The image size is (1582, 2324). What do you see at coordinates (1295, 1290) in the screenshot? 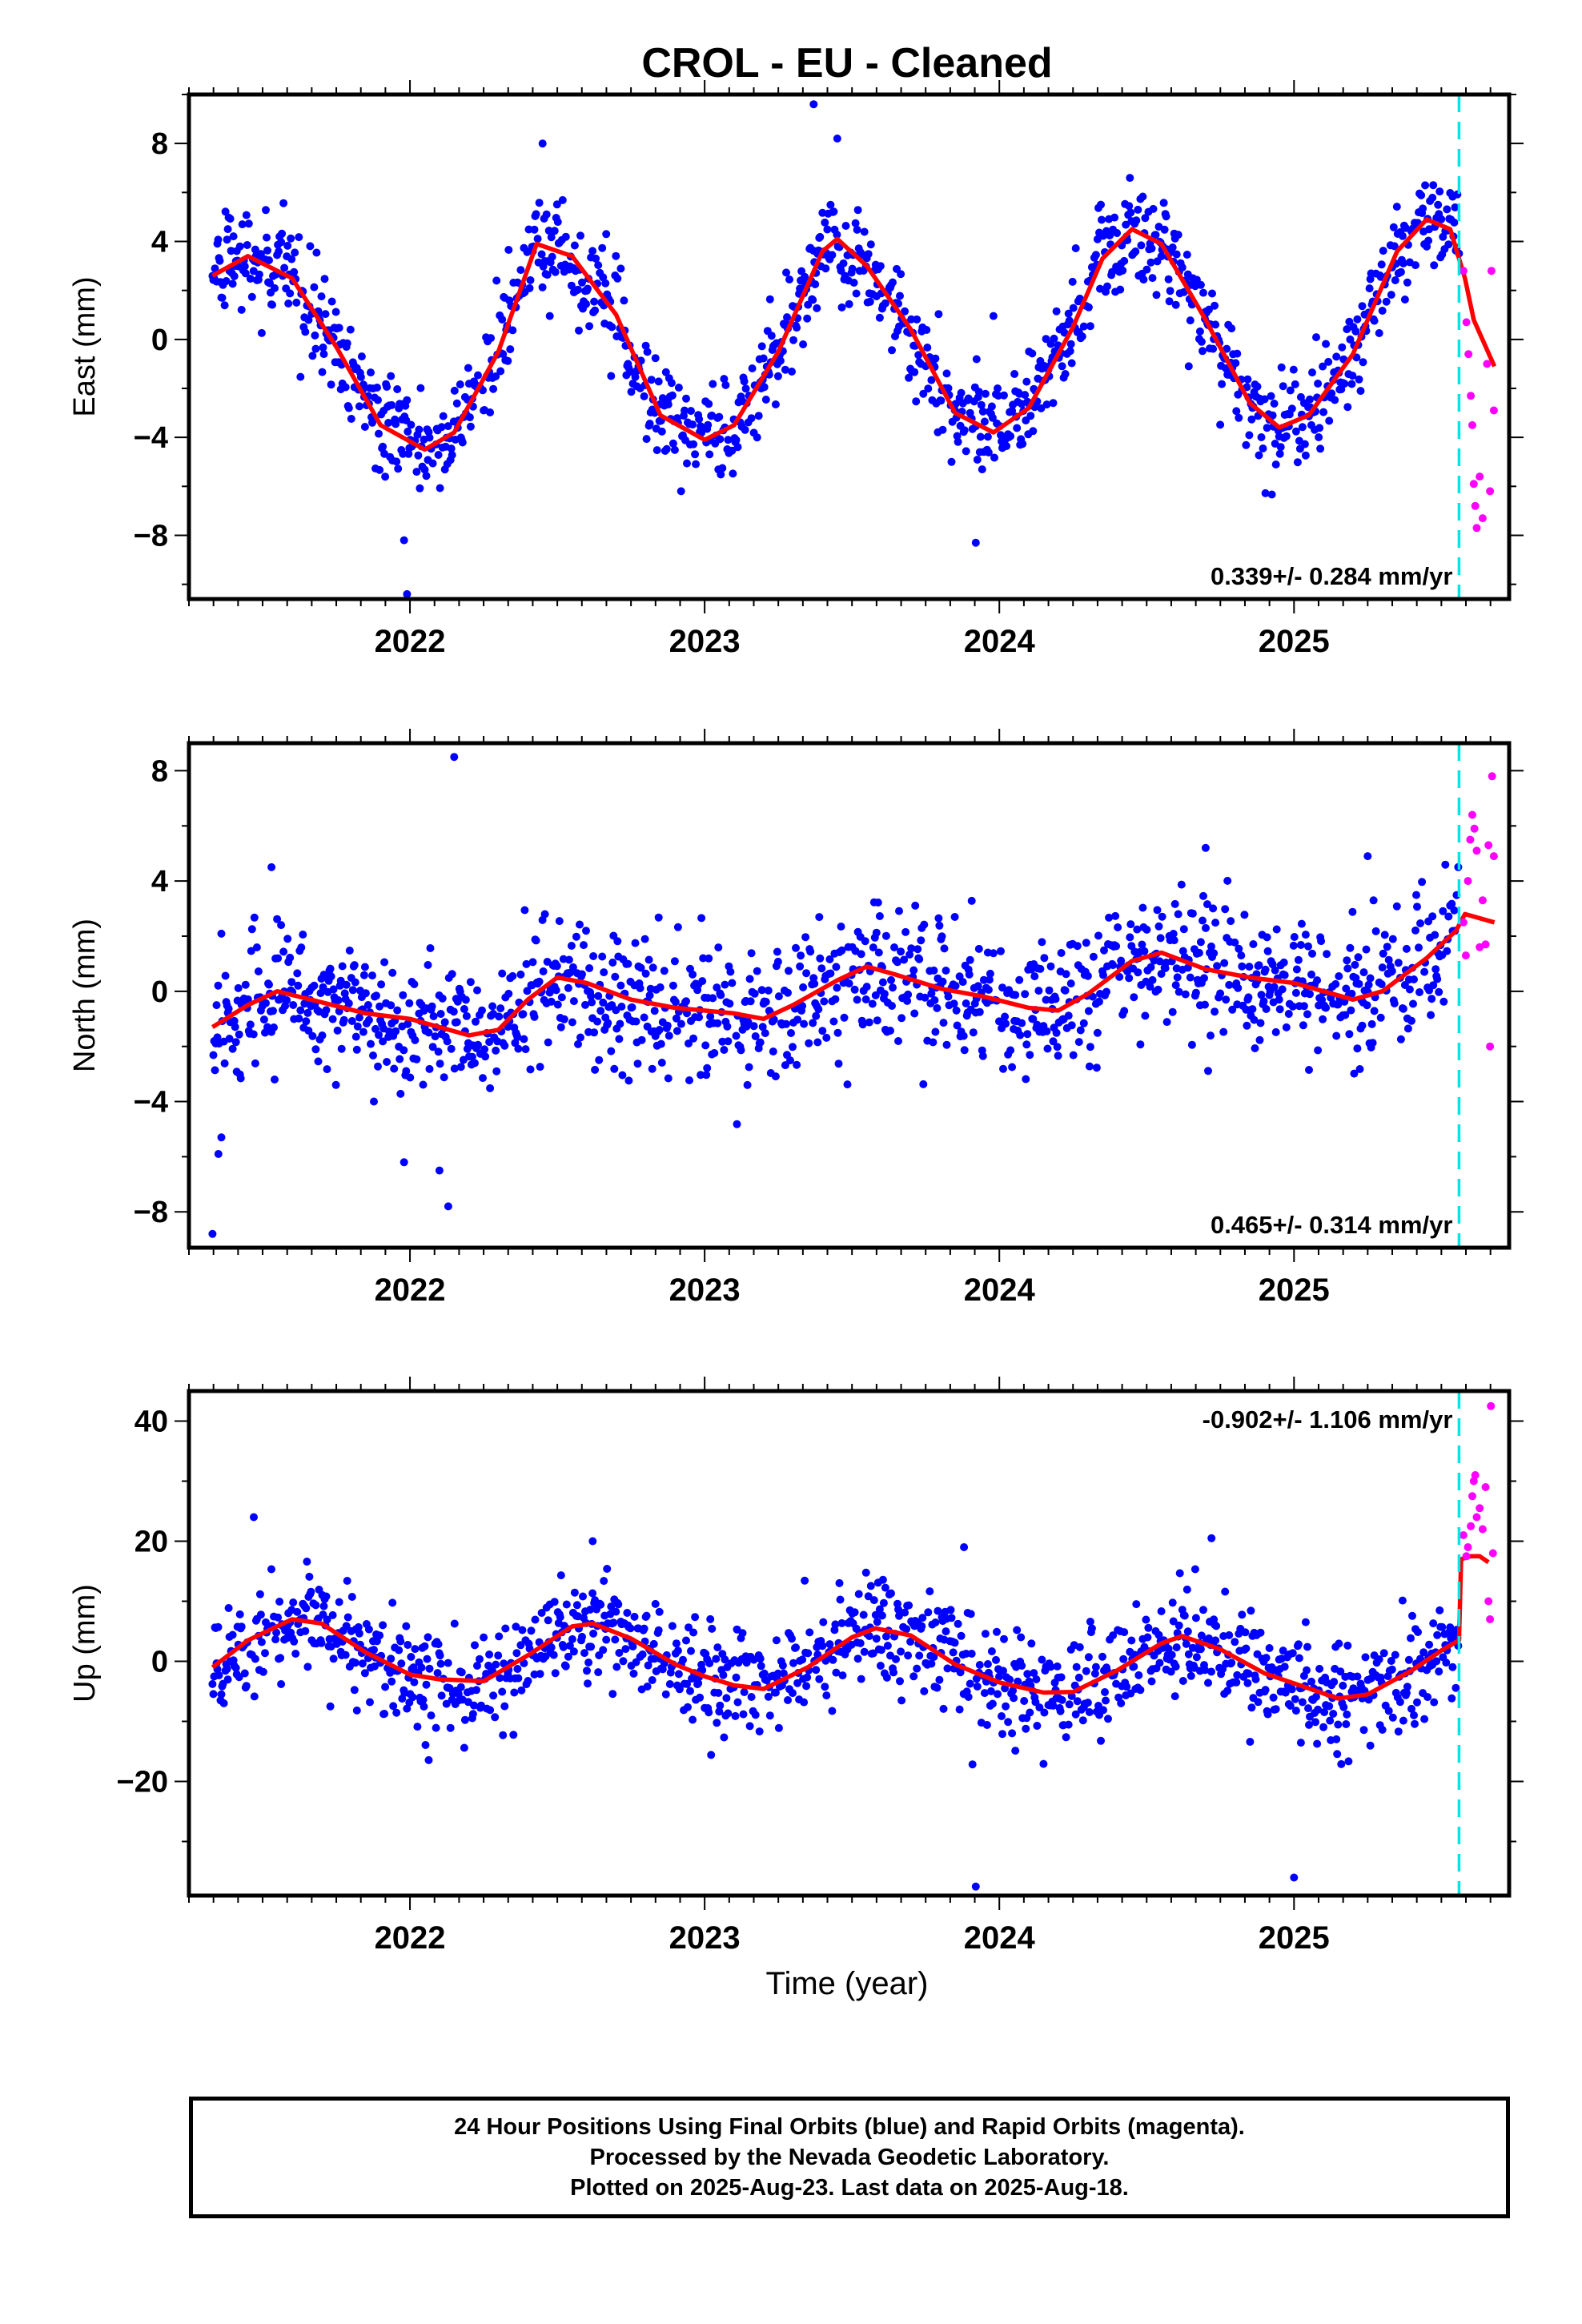
I see `north-x-tick-label: 2025` at bounding box center [1295, 1290].